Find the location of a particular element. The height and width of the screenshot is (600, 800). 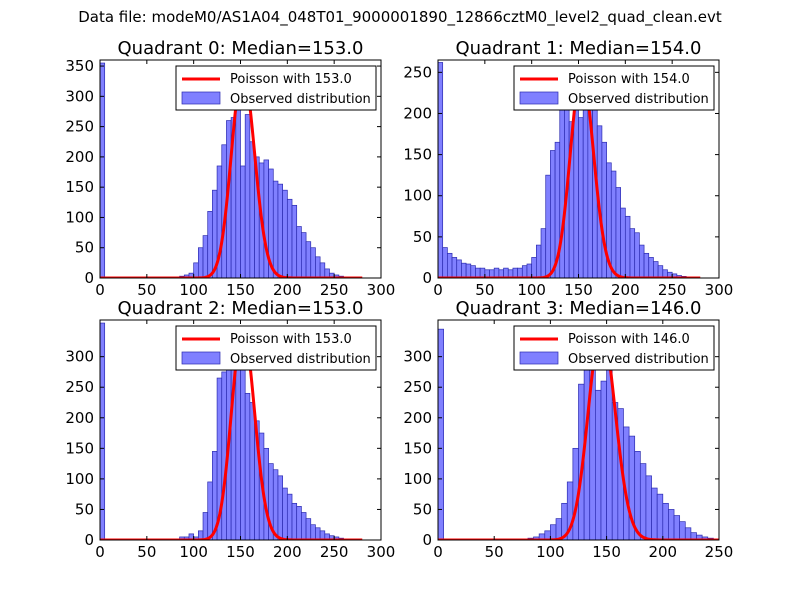

quadrant-3-ytick-label-1: 50 is located at coordinates (422, 509).